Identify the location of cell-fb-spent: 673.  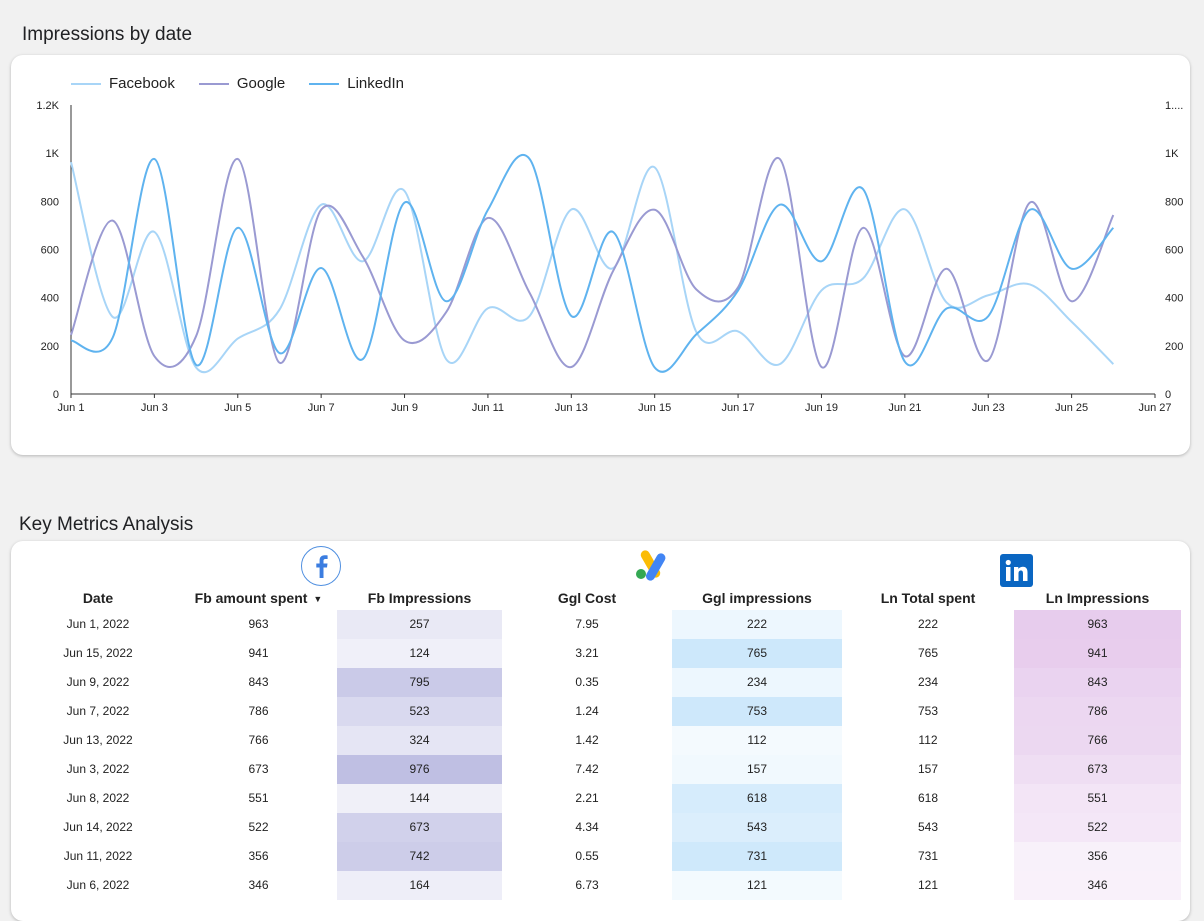
(258, 769).